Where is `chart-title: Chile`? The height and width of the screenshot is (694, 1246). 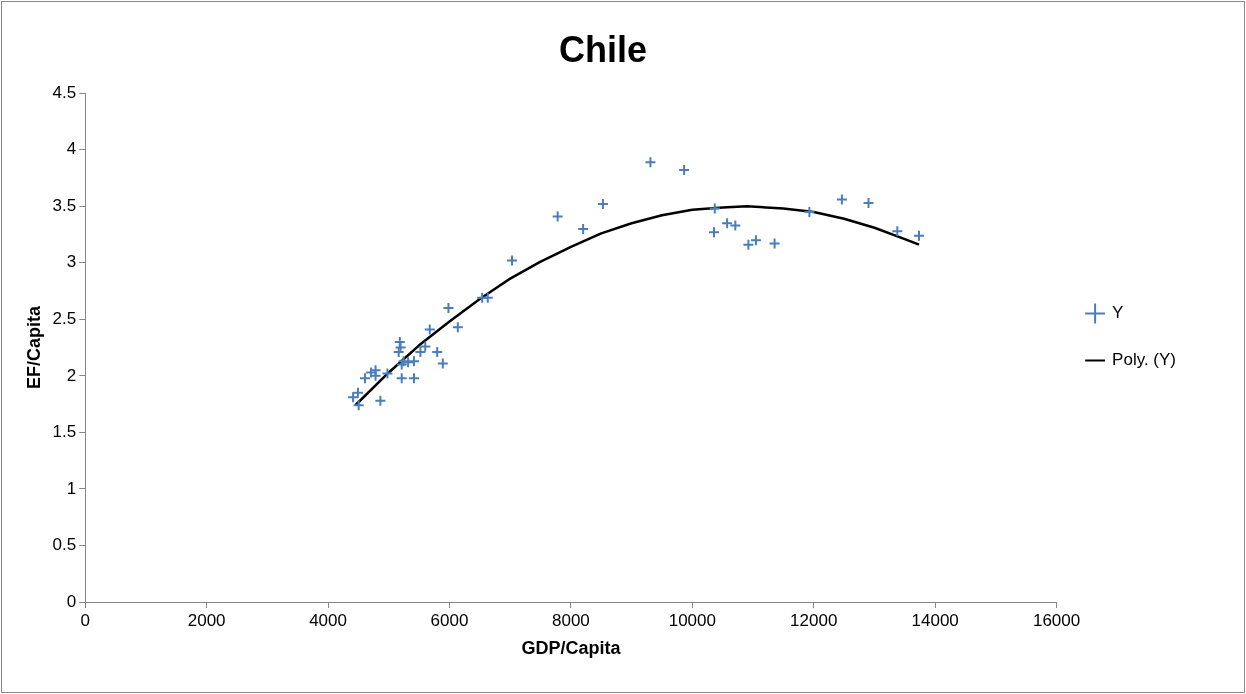 chart-title: Chile is located at coordinates (603, 49).